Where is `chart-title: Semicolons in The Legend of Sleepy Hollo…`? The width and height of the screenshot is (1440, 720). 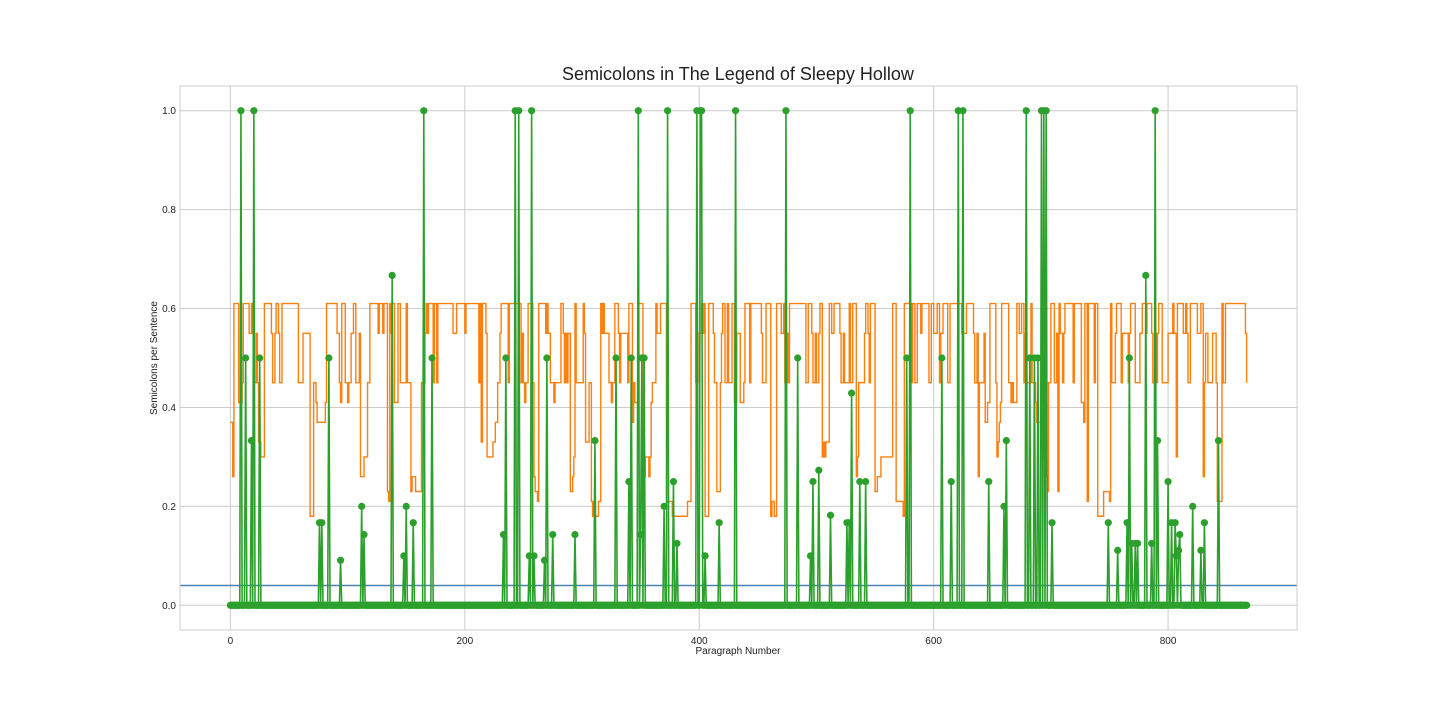 chart-title: Semicolons in The Legend of Sleepy Hollo… is located at coordinates (738, 74).